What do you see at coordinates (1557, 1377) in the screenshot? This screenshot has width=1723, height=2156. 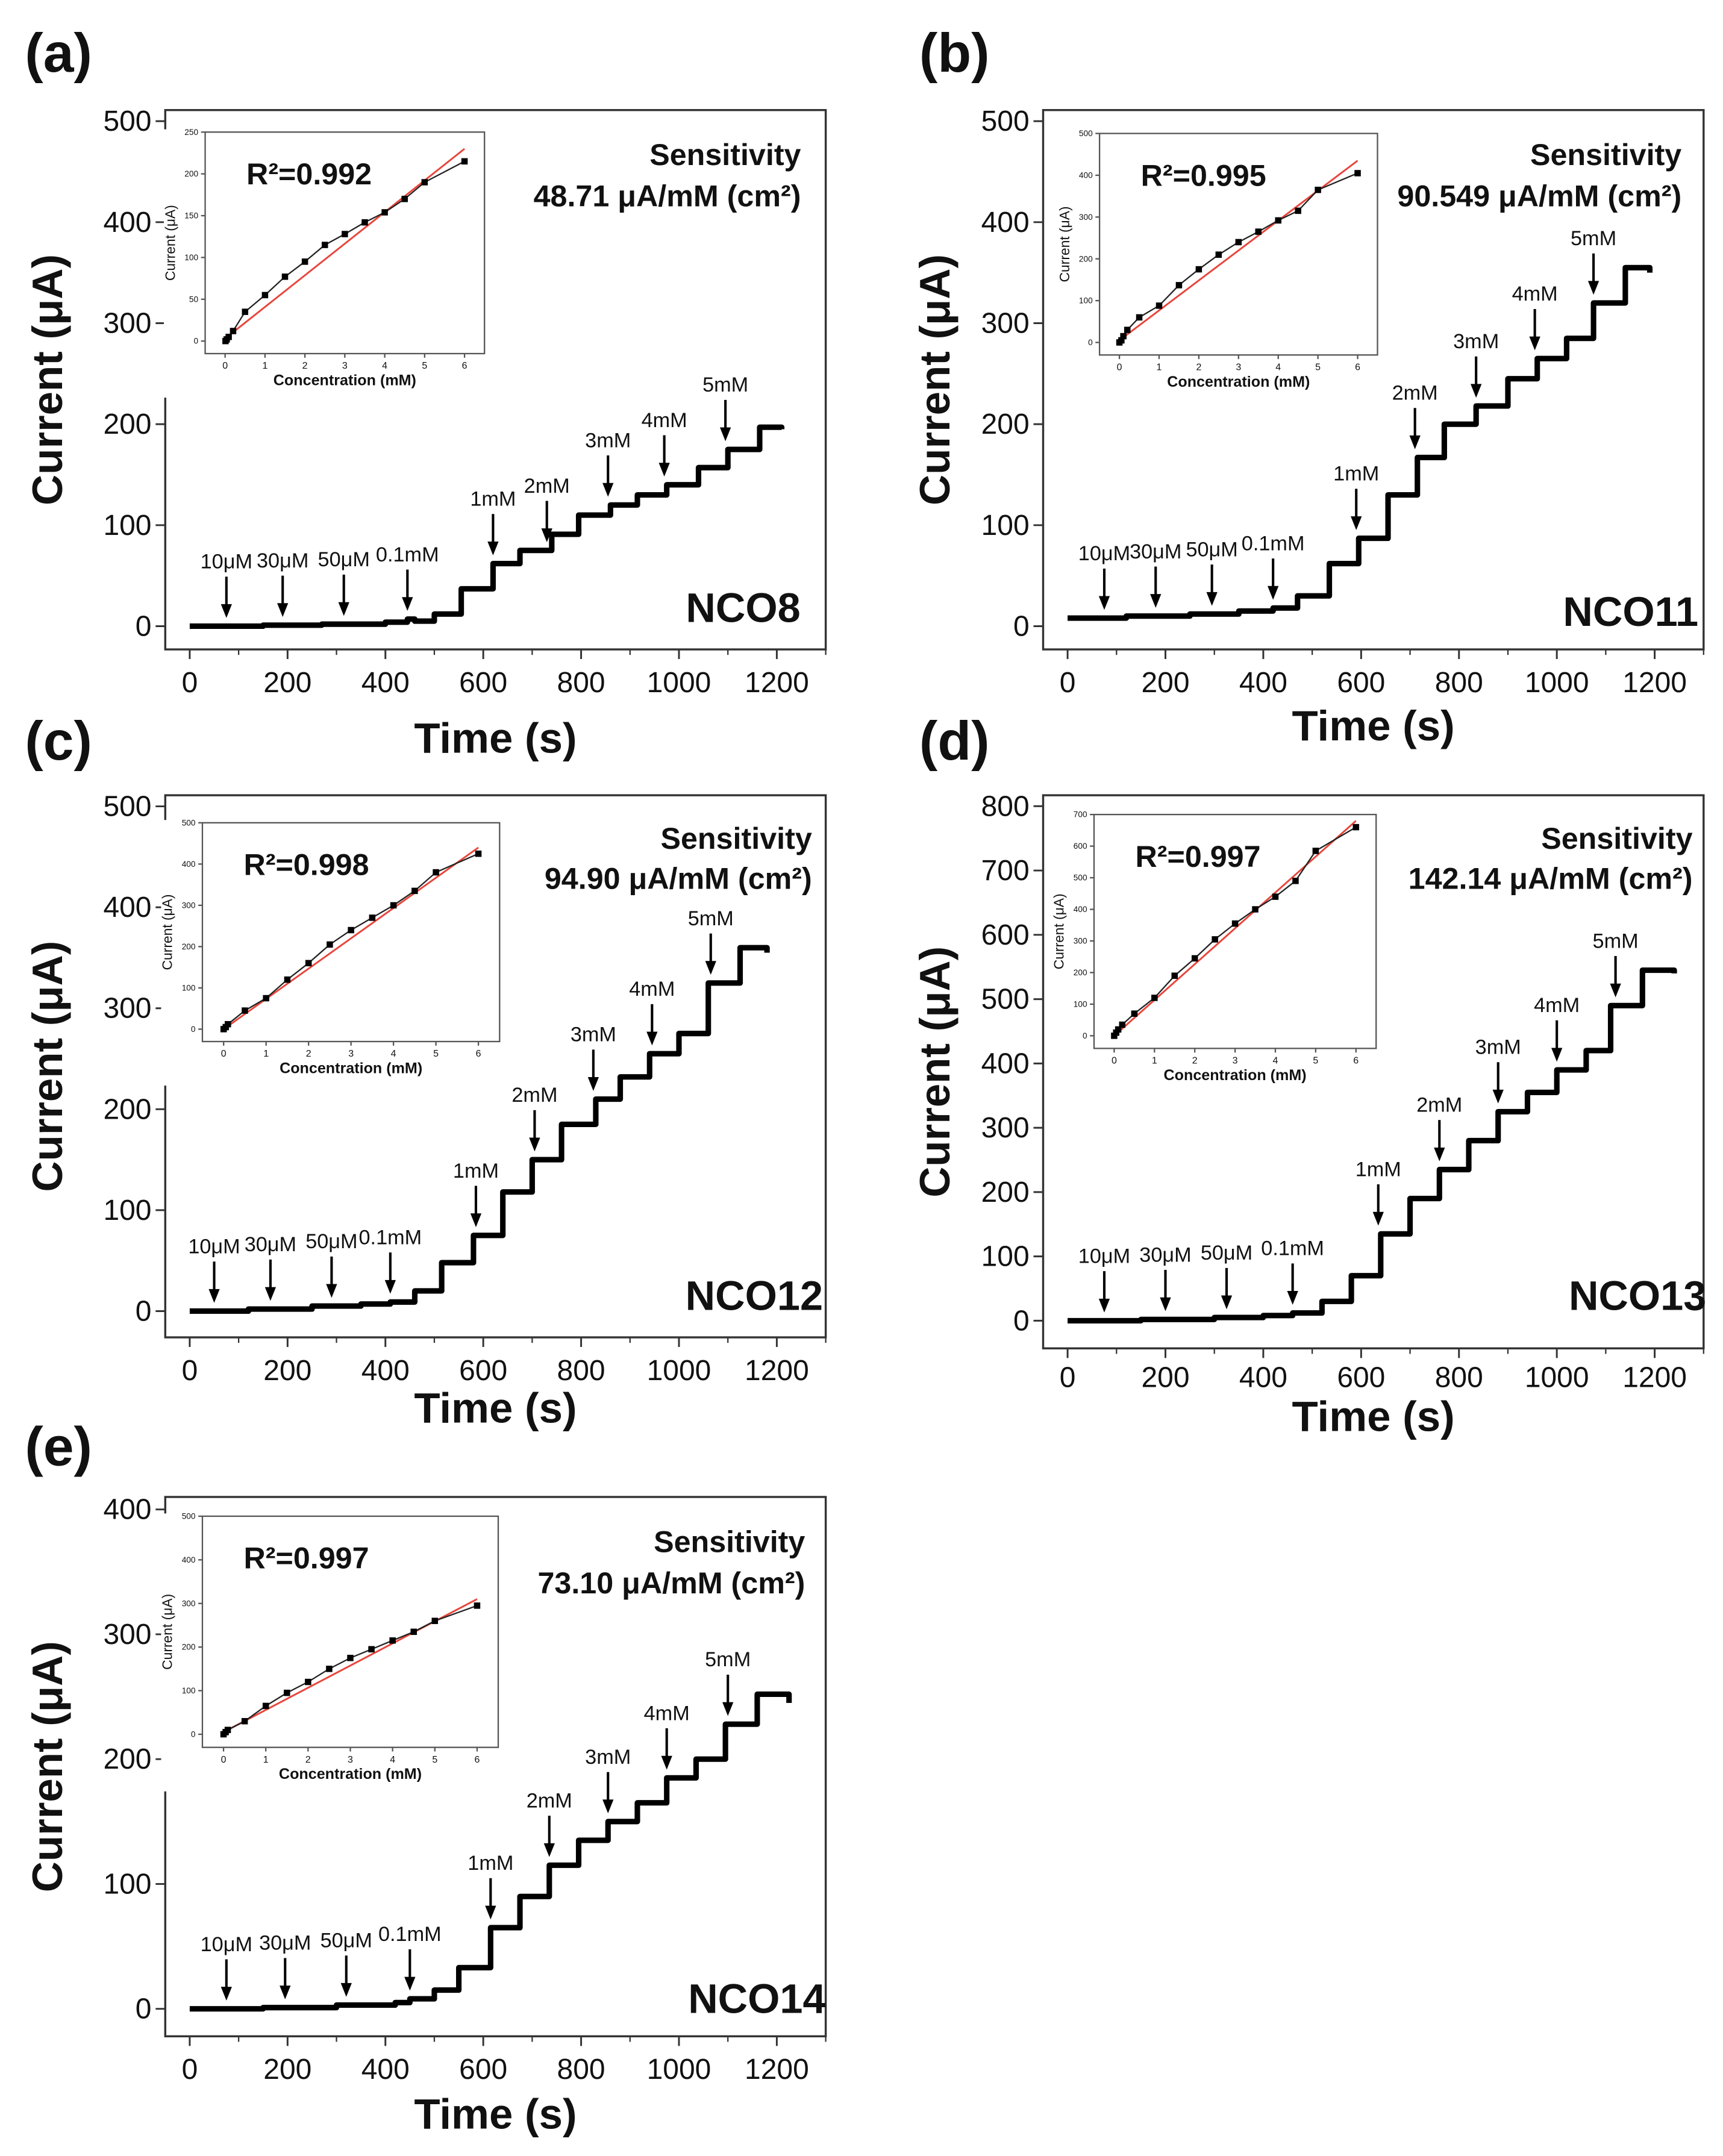 I see `x-tick-label: 1000` at bounding box center [1557, 1377].